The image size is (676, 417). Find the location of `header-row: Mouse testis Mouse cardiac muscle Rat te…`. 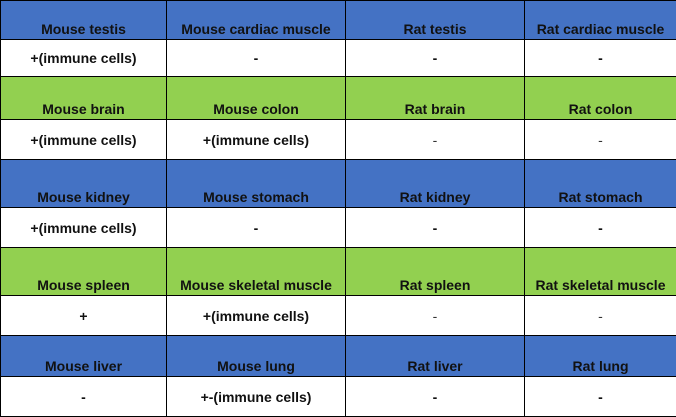

header-row: Mouse testis Mouse cardiac muscle Rat te… is located at coordinates (338, 20).